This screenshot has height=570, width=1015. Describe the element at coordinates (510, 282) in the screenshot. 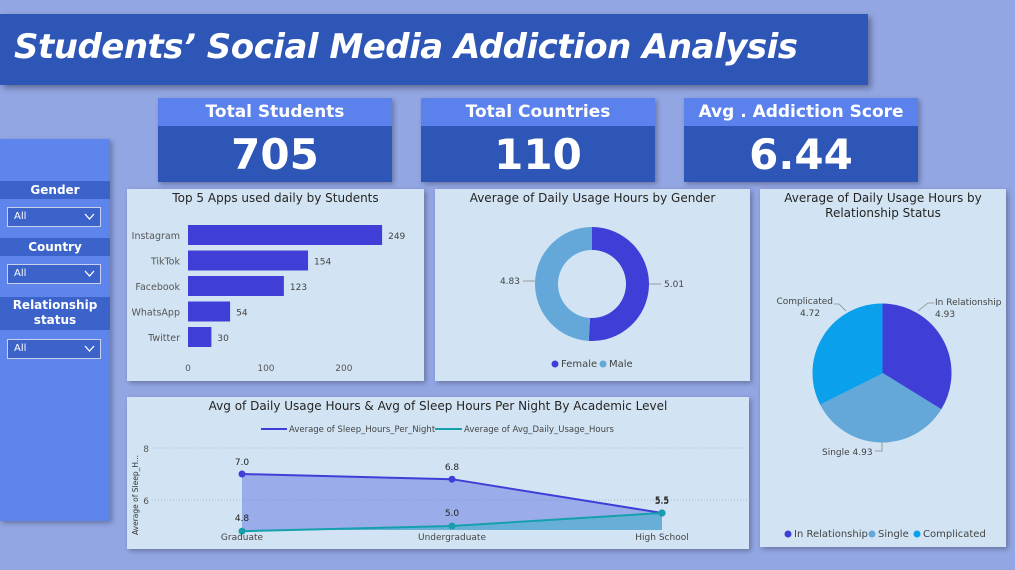

I see `donut-data-label: 4.83` at that location.